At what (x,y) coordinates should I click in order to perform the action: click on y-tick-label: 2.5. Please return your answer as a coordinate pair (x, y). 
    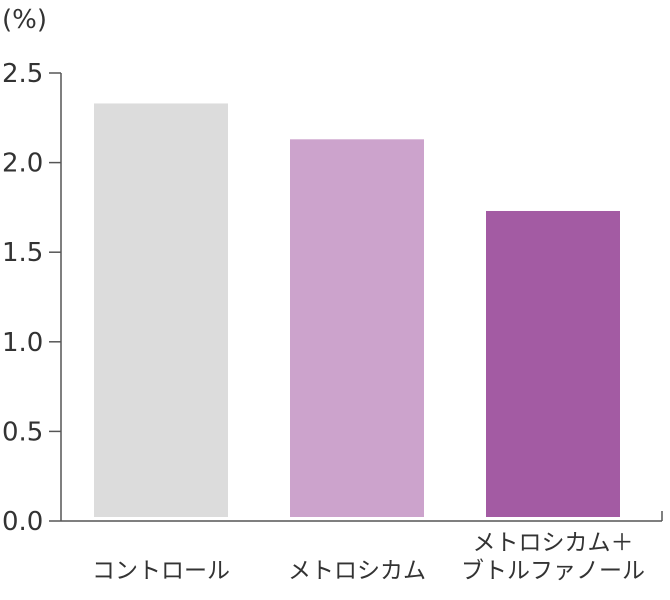
    Looking at the image, I should click on (22, 74).